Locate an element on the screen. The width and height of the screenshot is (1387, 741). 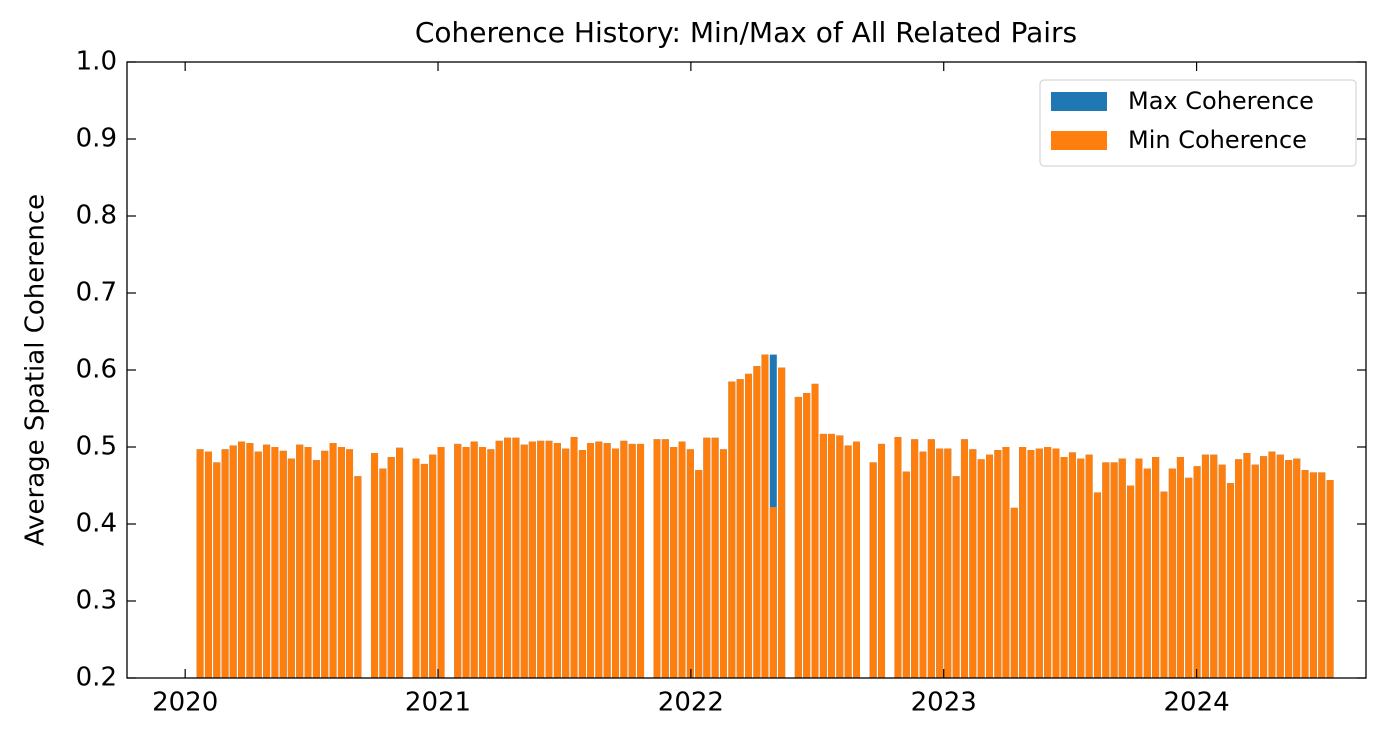
y-tick-label: 0.5 is located at coordinates (96, 447).